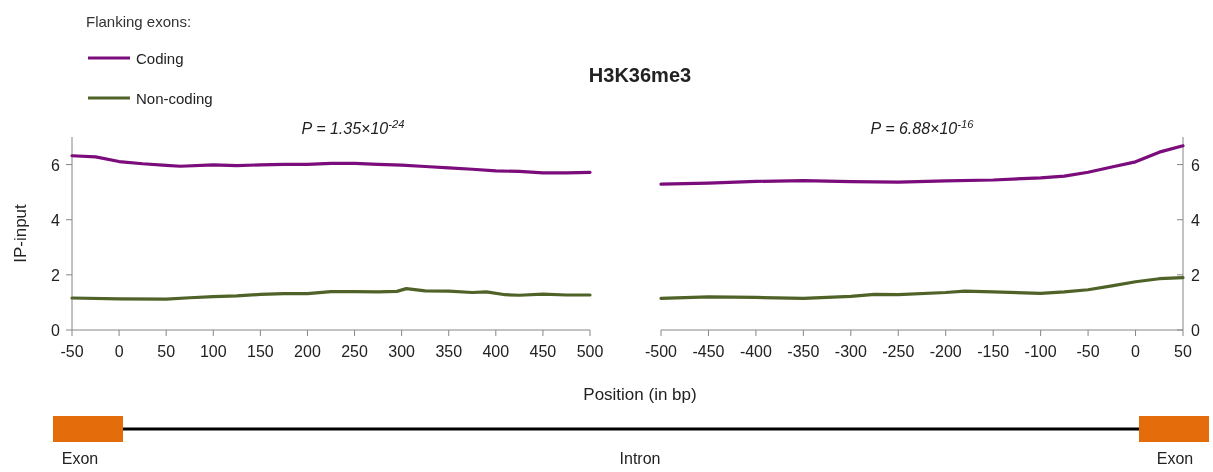 Image resolution: width=1213 pixels, height=472 pixels. I want to click on annotation: P = 1.35×10$^{-24}$, so click(353, 127).